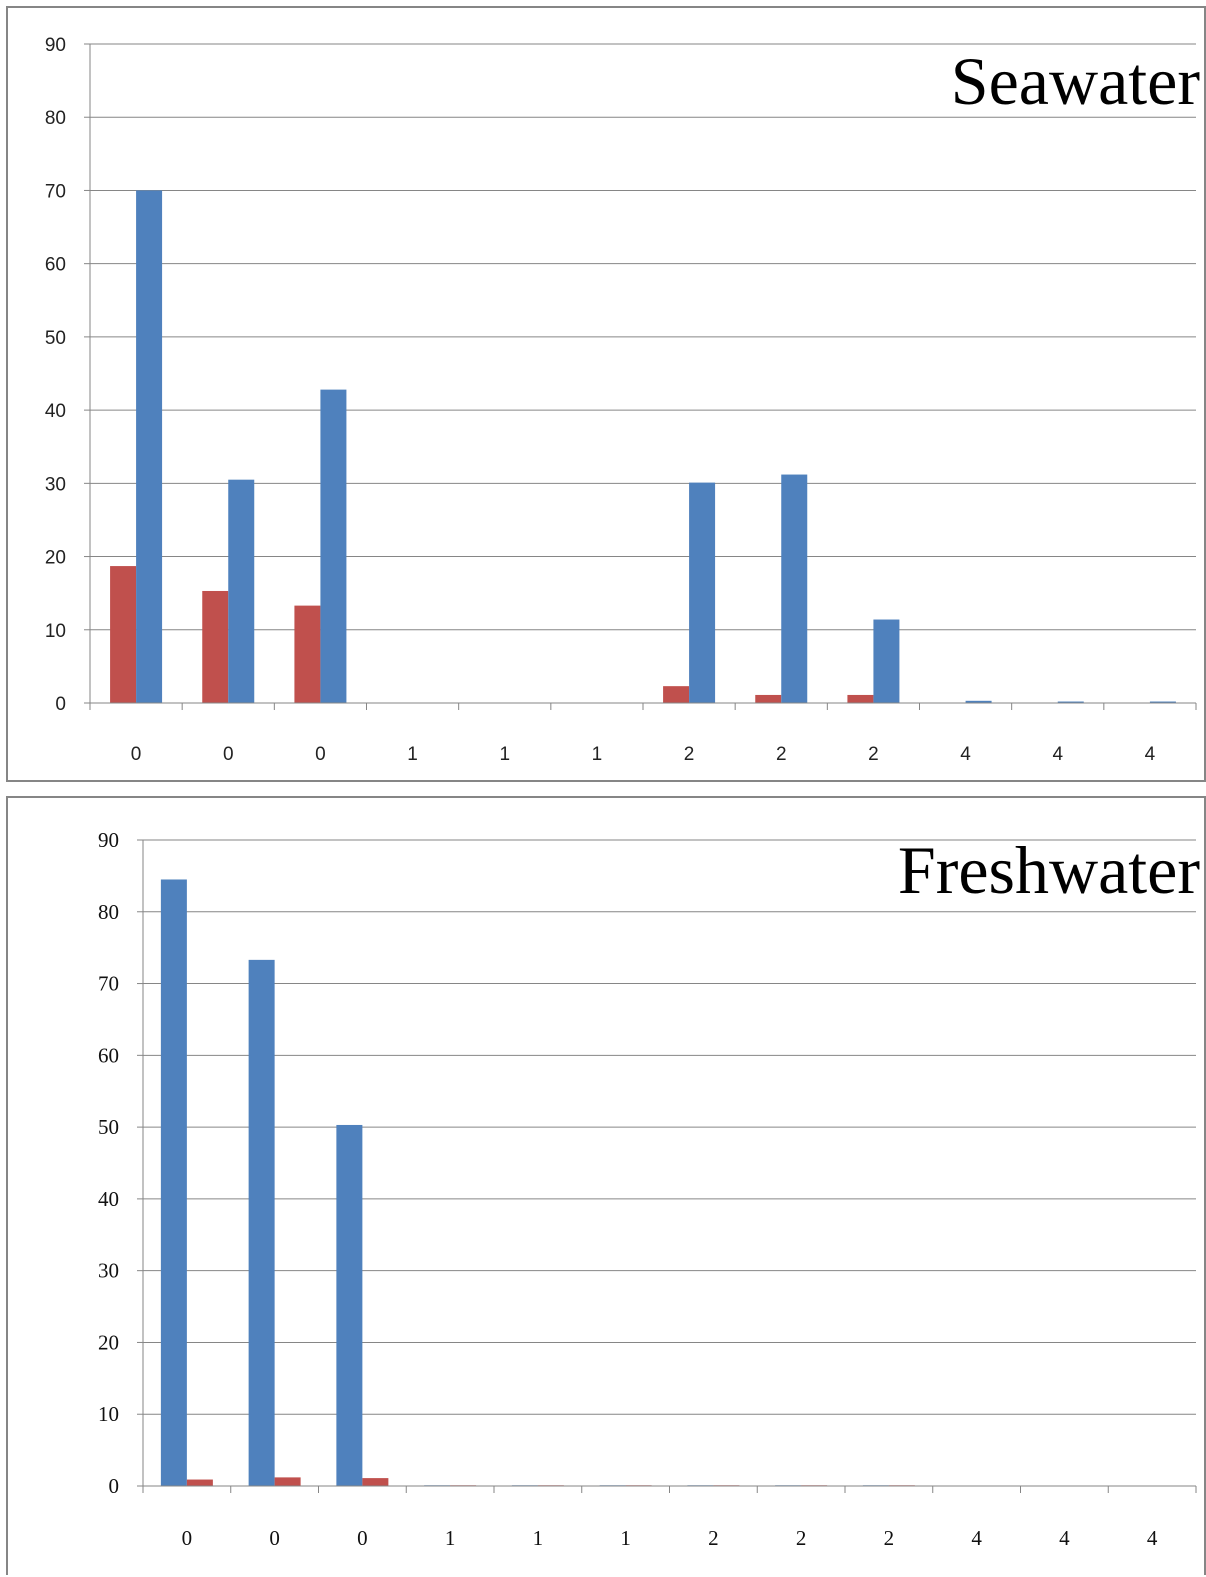 The height and width of the screenshot is (1577, 1206). I want to click on chart-title: Freshwater, so click(1049, 870).